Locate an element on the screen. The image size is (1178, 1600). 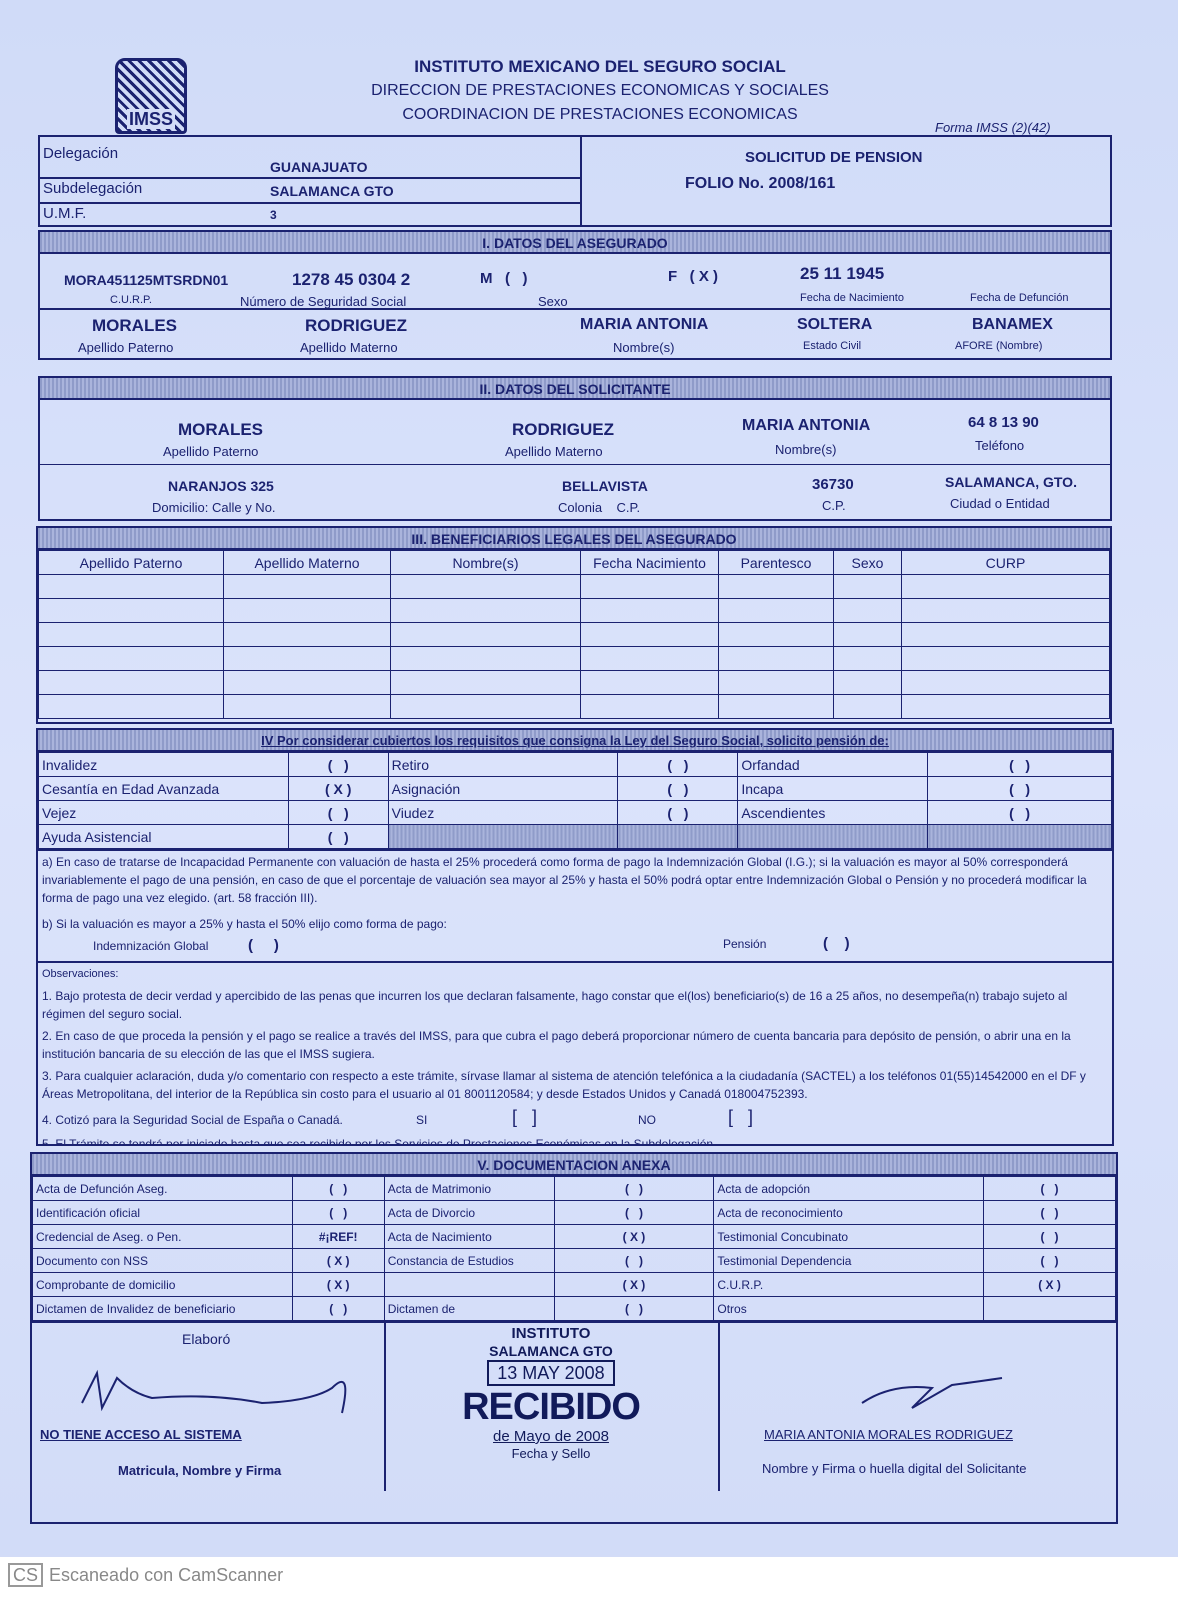
ciudad-value: SALAMANCA, GTO. is located at coordinates (1011, 482).